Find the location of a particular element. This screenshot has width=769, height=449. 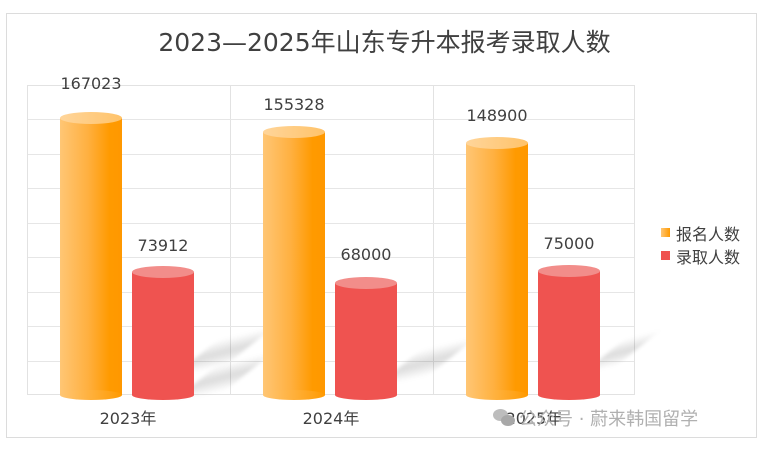

legend-item-admitted: 录取人数 is located at coordinates (700, 255).